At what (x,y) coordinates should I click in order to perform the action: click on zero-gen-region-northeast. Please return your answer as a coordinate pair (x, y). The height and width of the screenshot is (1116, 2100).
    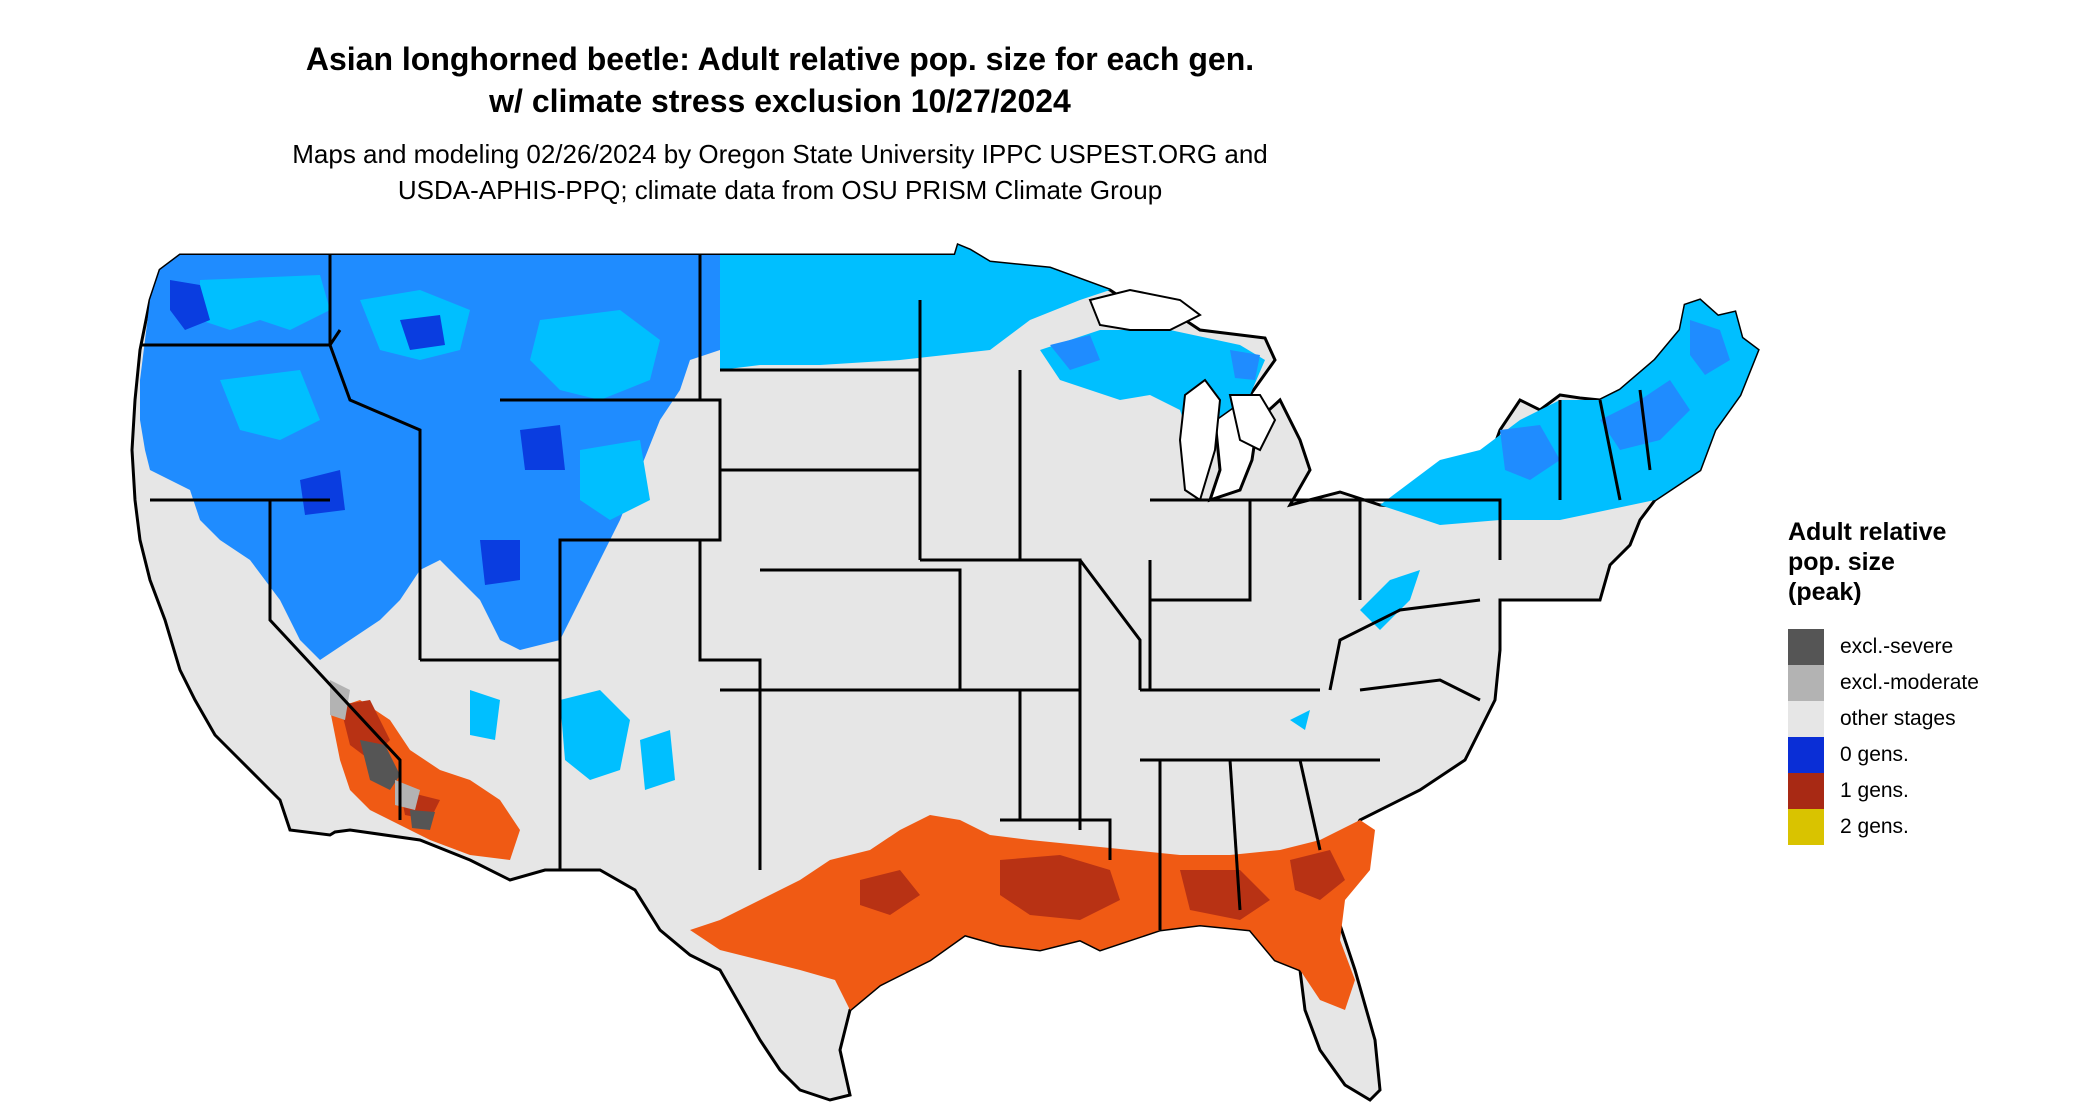
    Looking at the image, I should click on (1569, 412).